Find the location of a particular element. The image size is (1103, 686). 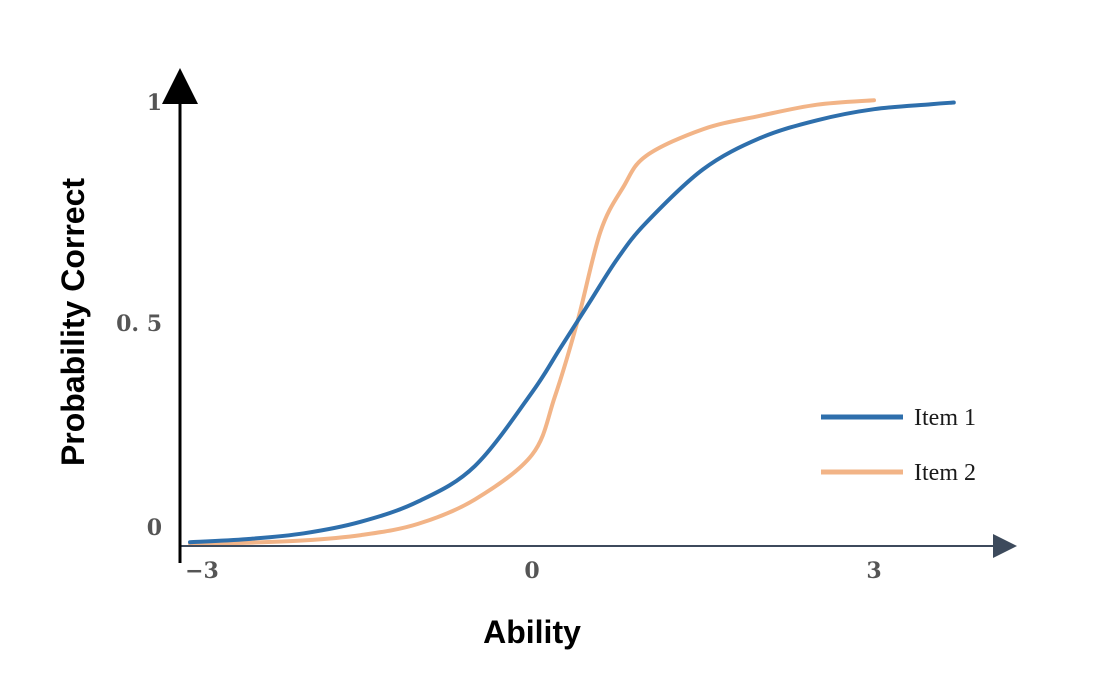

legend: Item 1 Item 2 is located at coordinates (898, 445).